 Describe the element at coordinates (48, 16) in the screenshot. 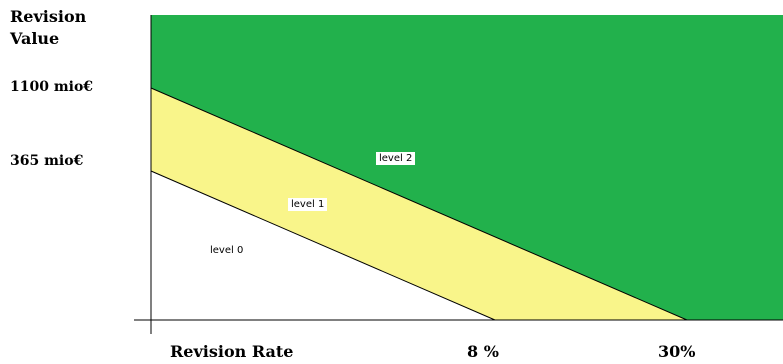

I see `y-axis-title-line1: Revision` at that location.